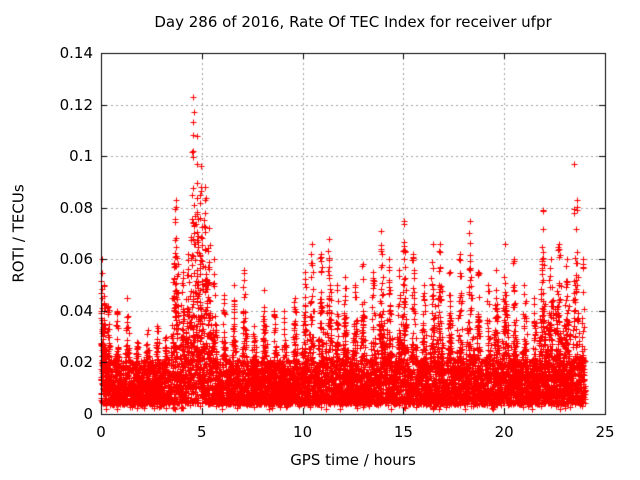 Image resolution: width=640 pixels, height=480 pixels. Describe the element at coordinates (76, 310) in the screenshot. I see `y-tick-label: 0.04` at that location.